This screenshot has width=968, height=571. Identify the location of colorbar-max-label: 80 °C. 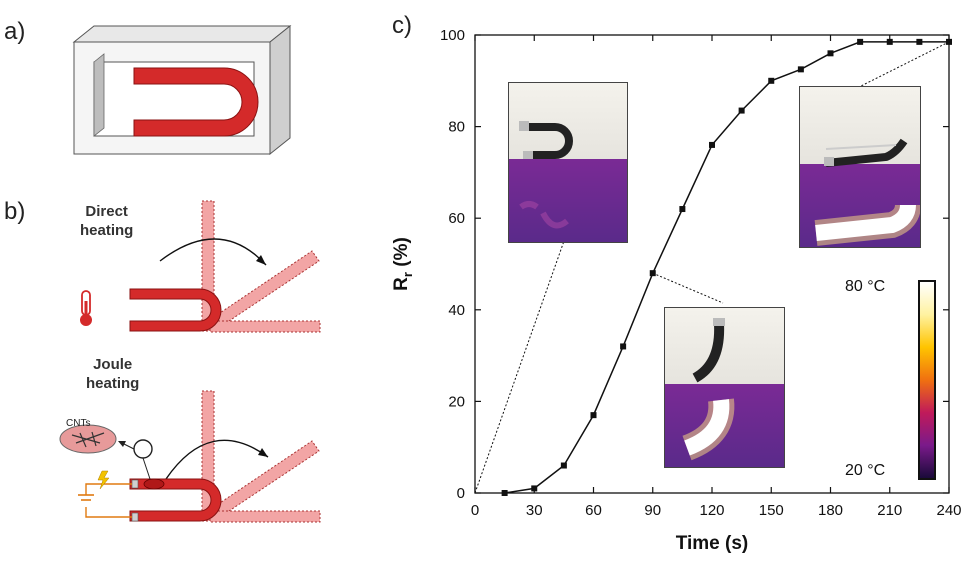
(865, 286).